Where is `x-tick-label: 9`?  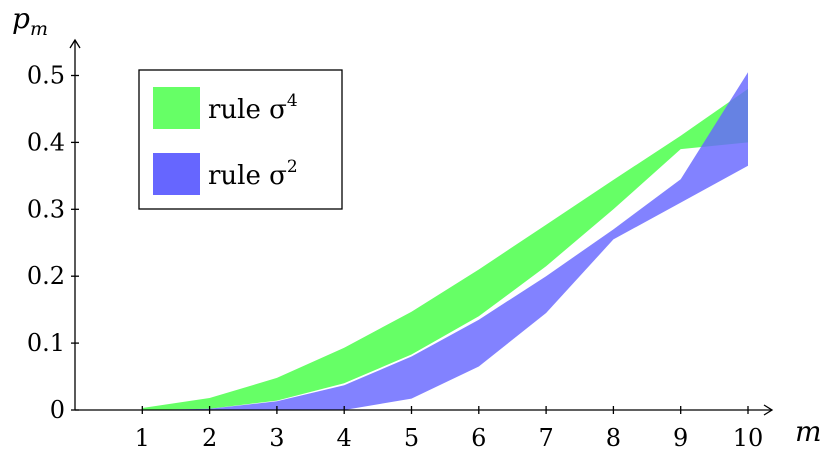
x-tick-label: 9 is located at coordinates (680, 438).